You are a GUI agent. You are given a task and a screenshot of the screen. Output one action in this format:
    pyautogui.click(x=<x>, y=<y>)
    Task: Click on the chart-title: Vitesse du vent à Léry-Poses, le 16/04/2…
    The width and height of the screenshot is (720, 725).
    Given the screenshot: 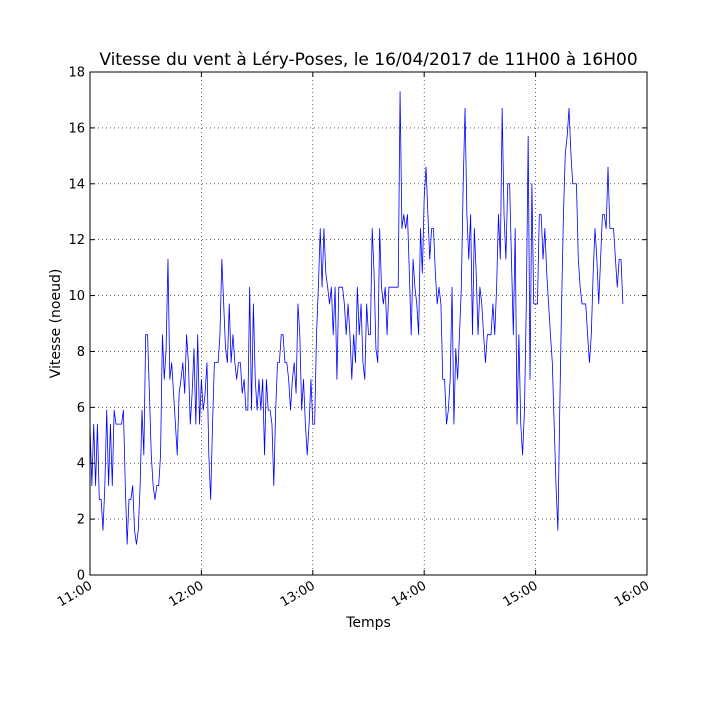 What is the action you would take?
    pyautogui.click(x=368, y=60)
    